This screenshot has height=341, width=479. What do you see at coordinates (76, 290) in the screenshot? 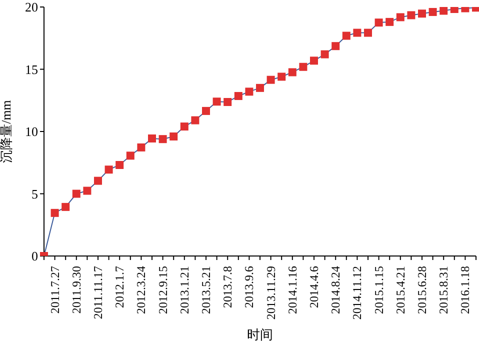
I see `x-tick-label: 2011.9.30` at bounding box center [76, 290].